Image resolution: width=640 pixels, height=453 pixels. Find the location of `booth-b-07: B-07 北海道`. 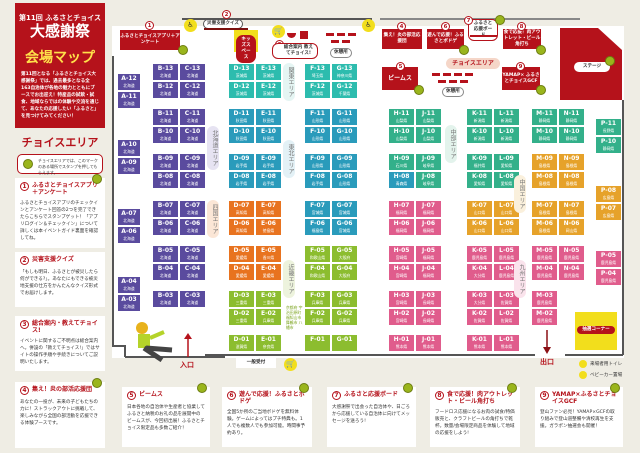

booth-b-07: B-07 北海道 is located at coordinates (165, 209).